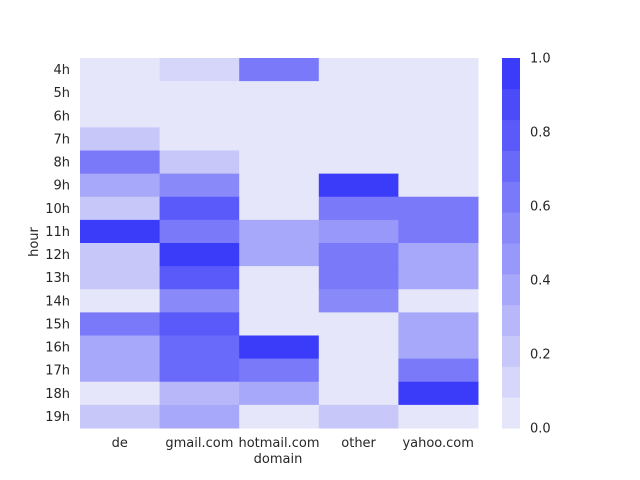 The image size is (640, 480). I want to click on y-tick-label: 6h, so click(61, 116).